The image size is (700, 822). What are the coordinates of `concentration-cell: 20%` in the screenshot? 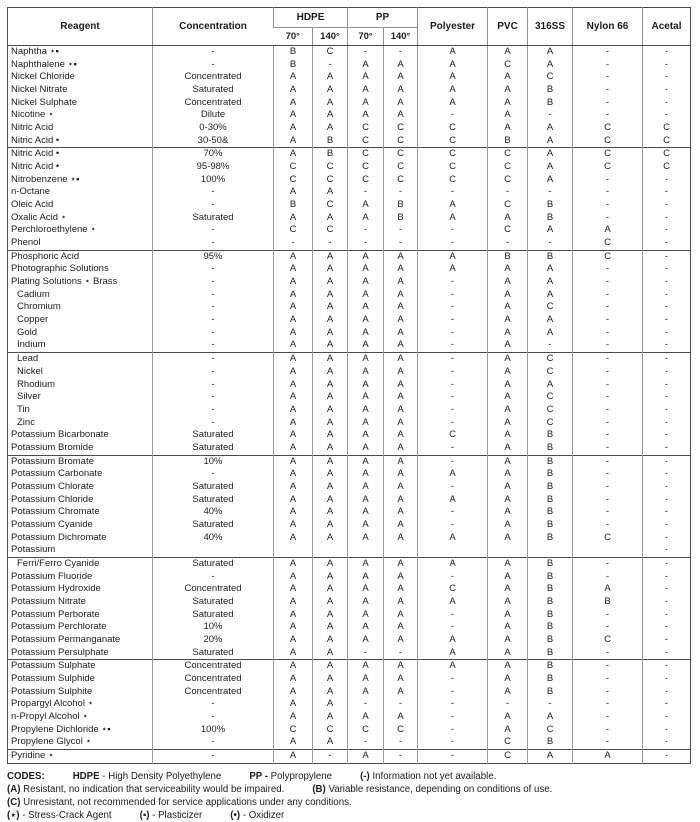 It's located at (213, 640).